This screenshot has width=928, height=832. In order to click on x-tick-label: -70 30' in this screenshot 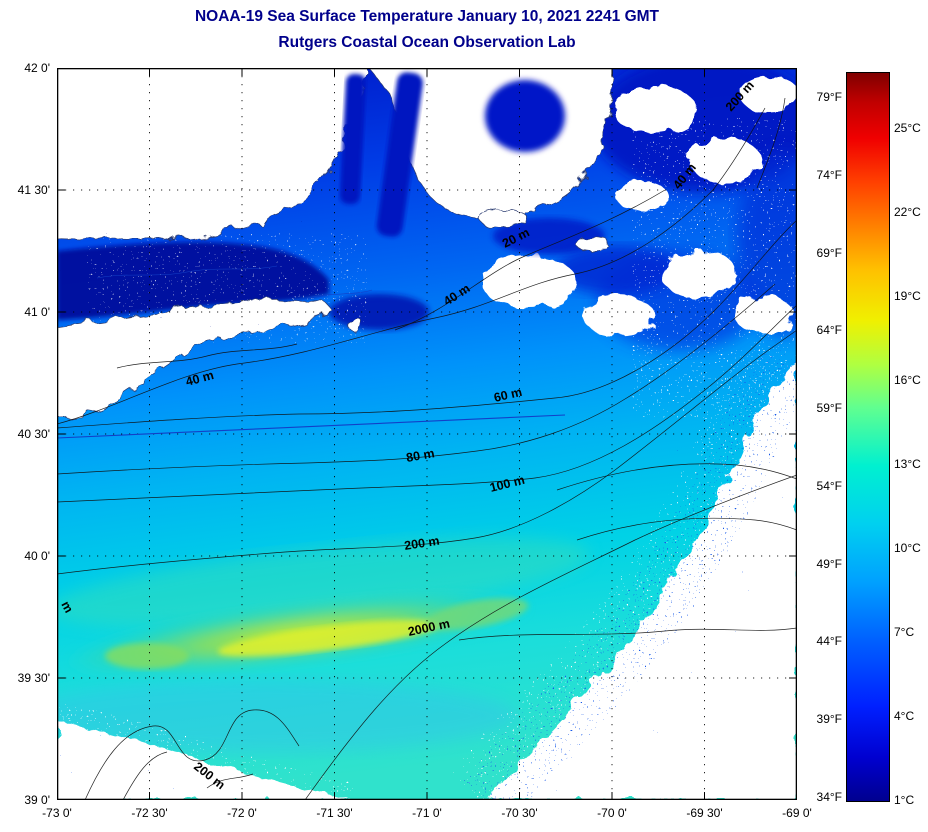, I will do `click(519, 813)`.